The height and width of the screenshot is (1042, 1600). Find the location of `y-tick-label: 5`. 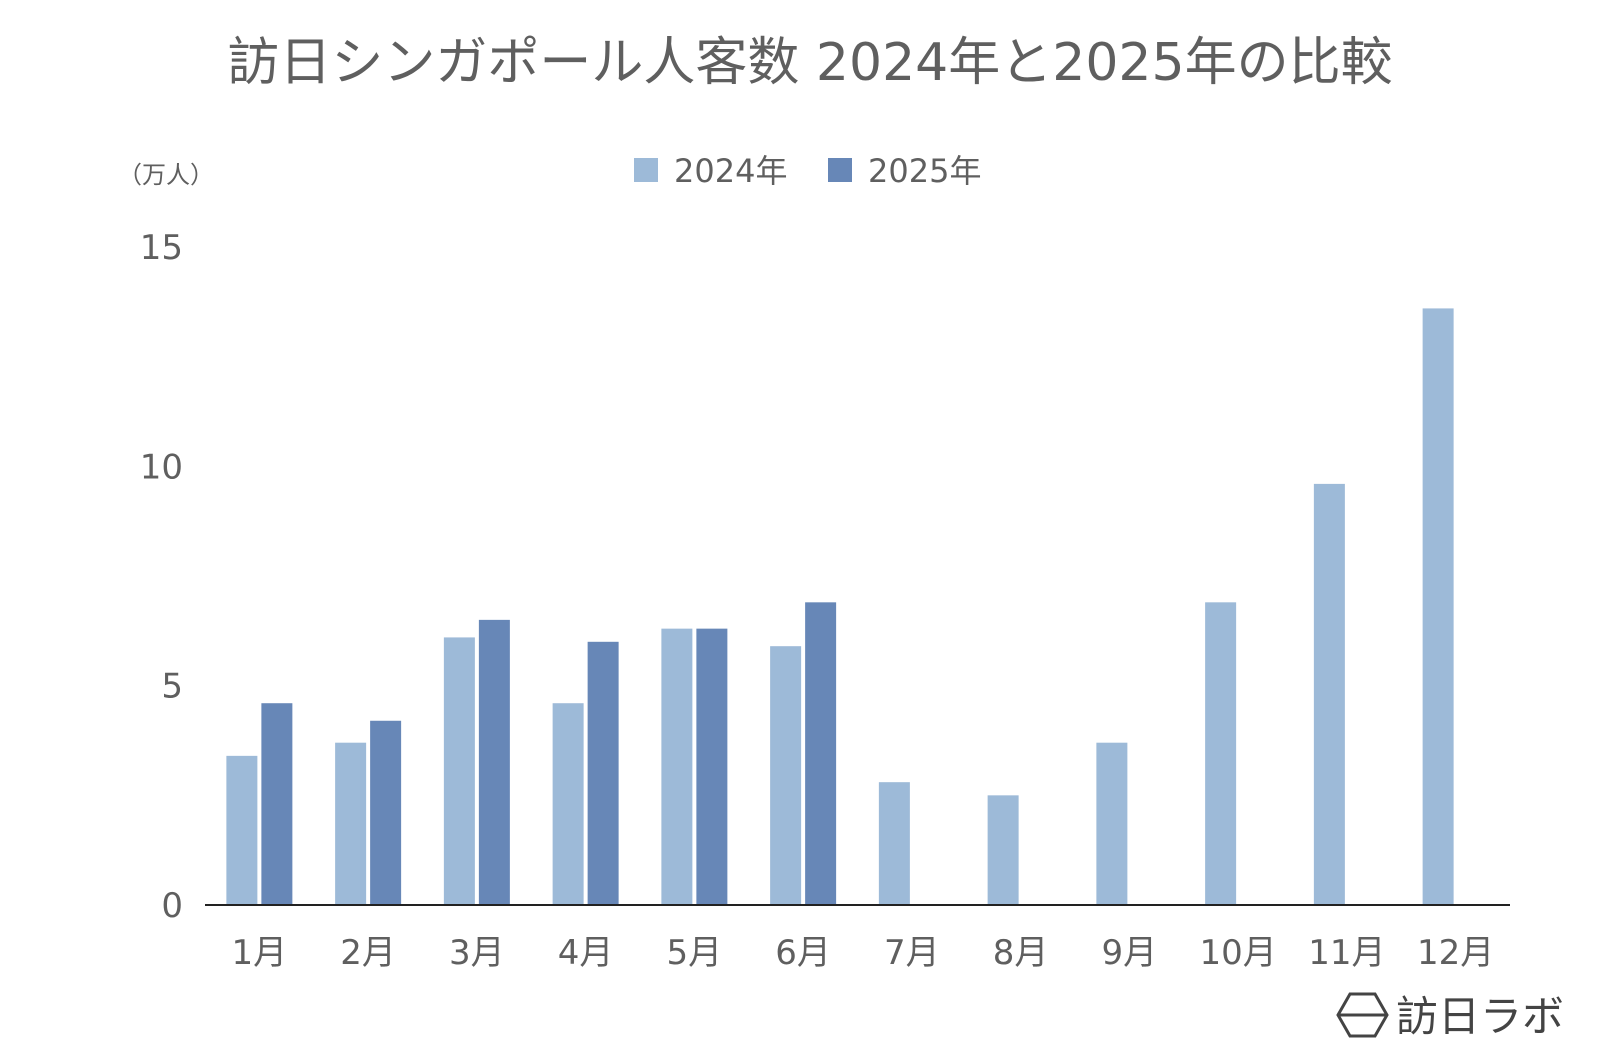

y-tick-label: 5 is located at coordinates (172, 687).